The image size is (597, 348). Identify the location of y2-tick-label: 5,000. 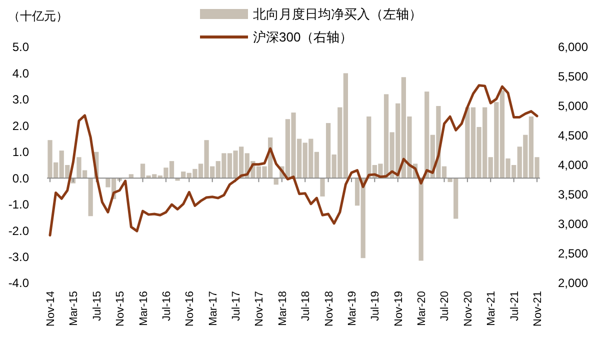
(573, 106).